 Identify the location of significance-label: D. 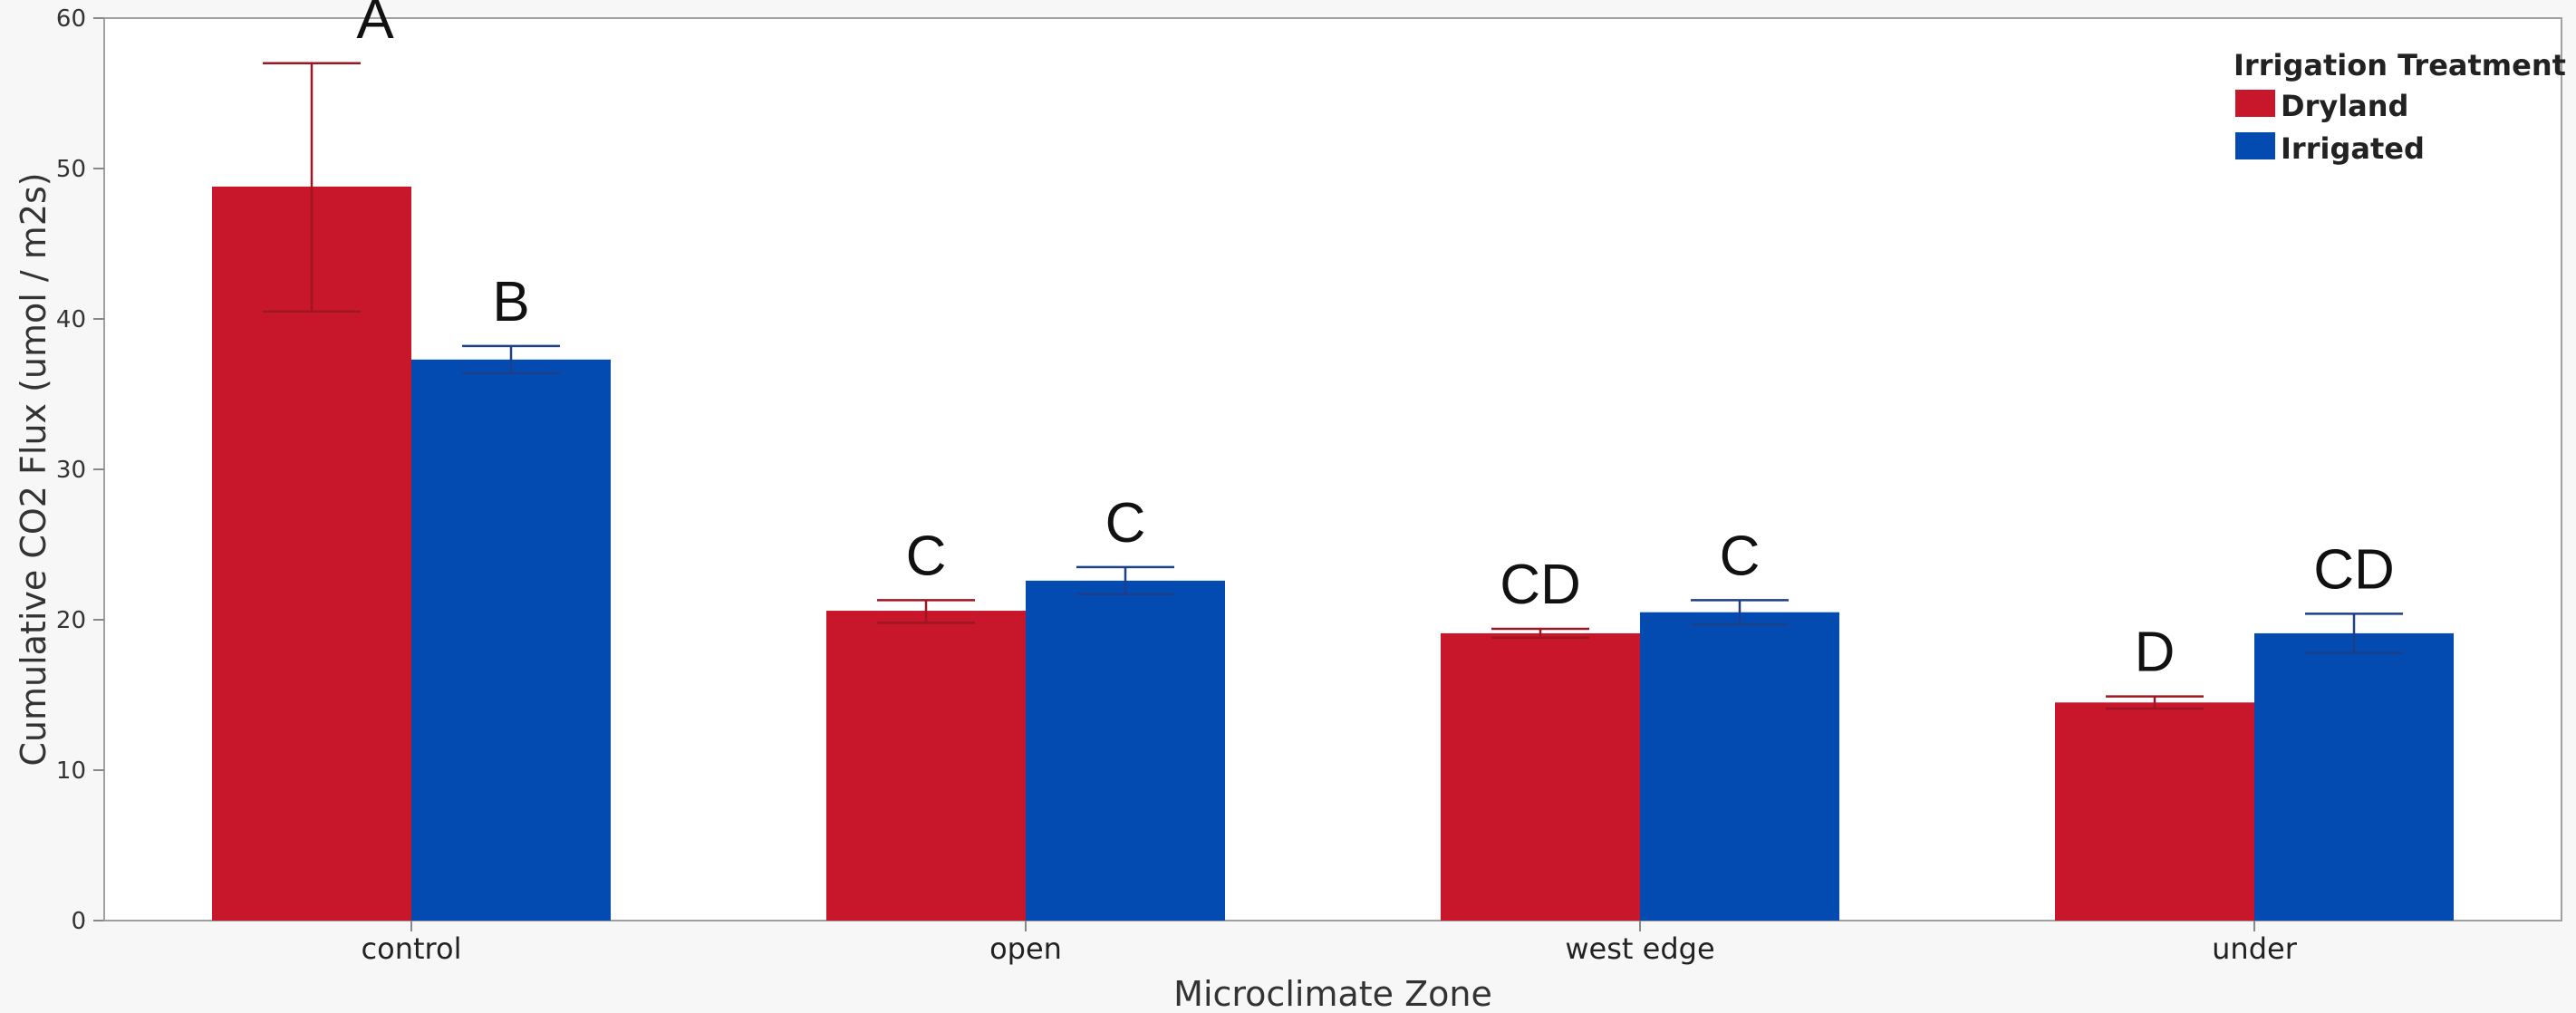
(2155, 653).